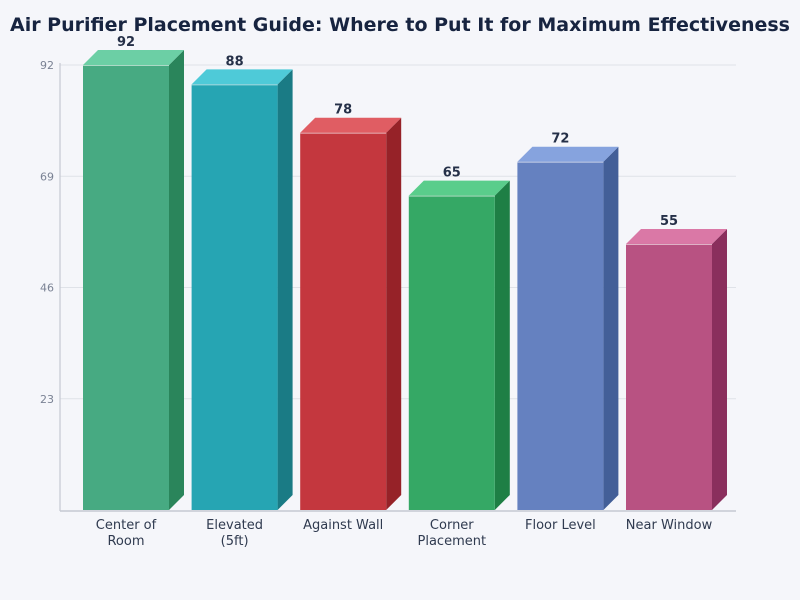  Describe the element at coordinates (560, 525) in the screenshot. I see `category-label: Floor Level` at that location.